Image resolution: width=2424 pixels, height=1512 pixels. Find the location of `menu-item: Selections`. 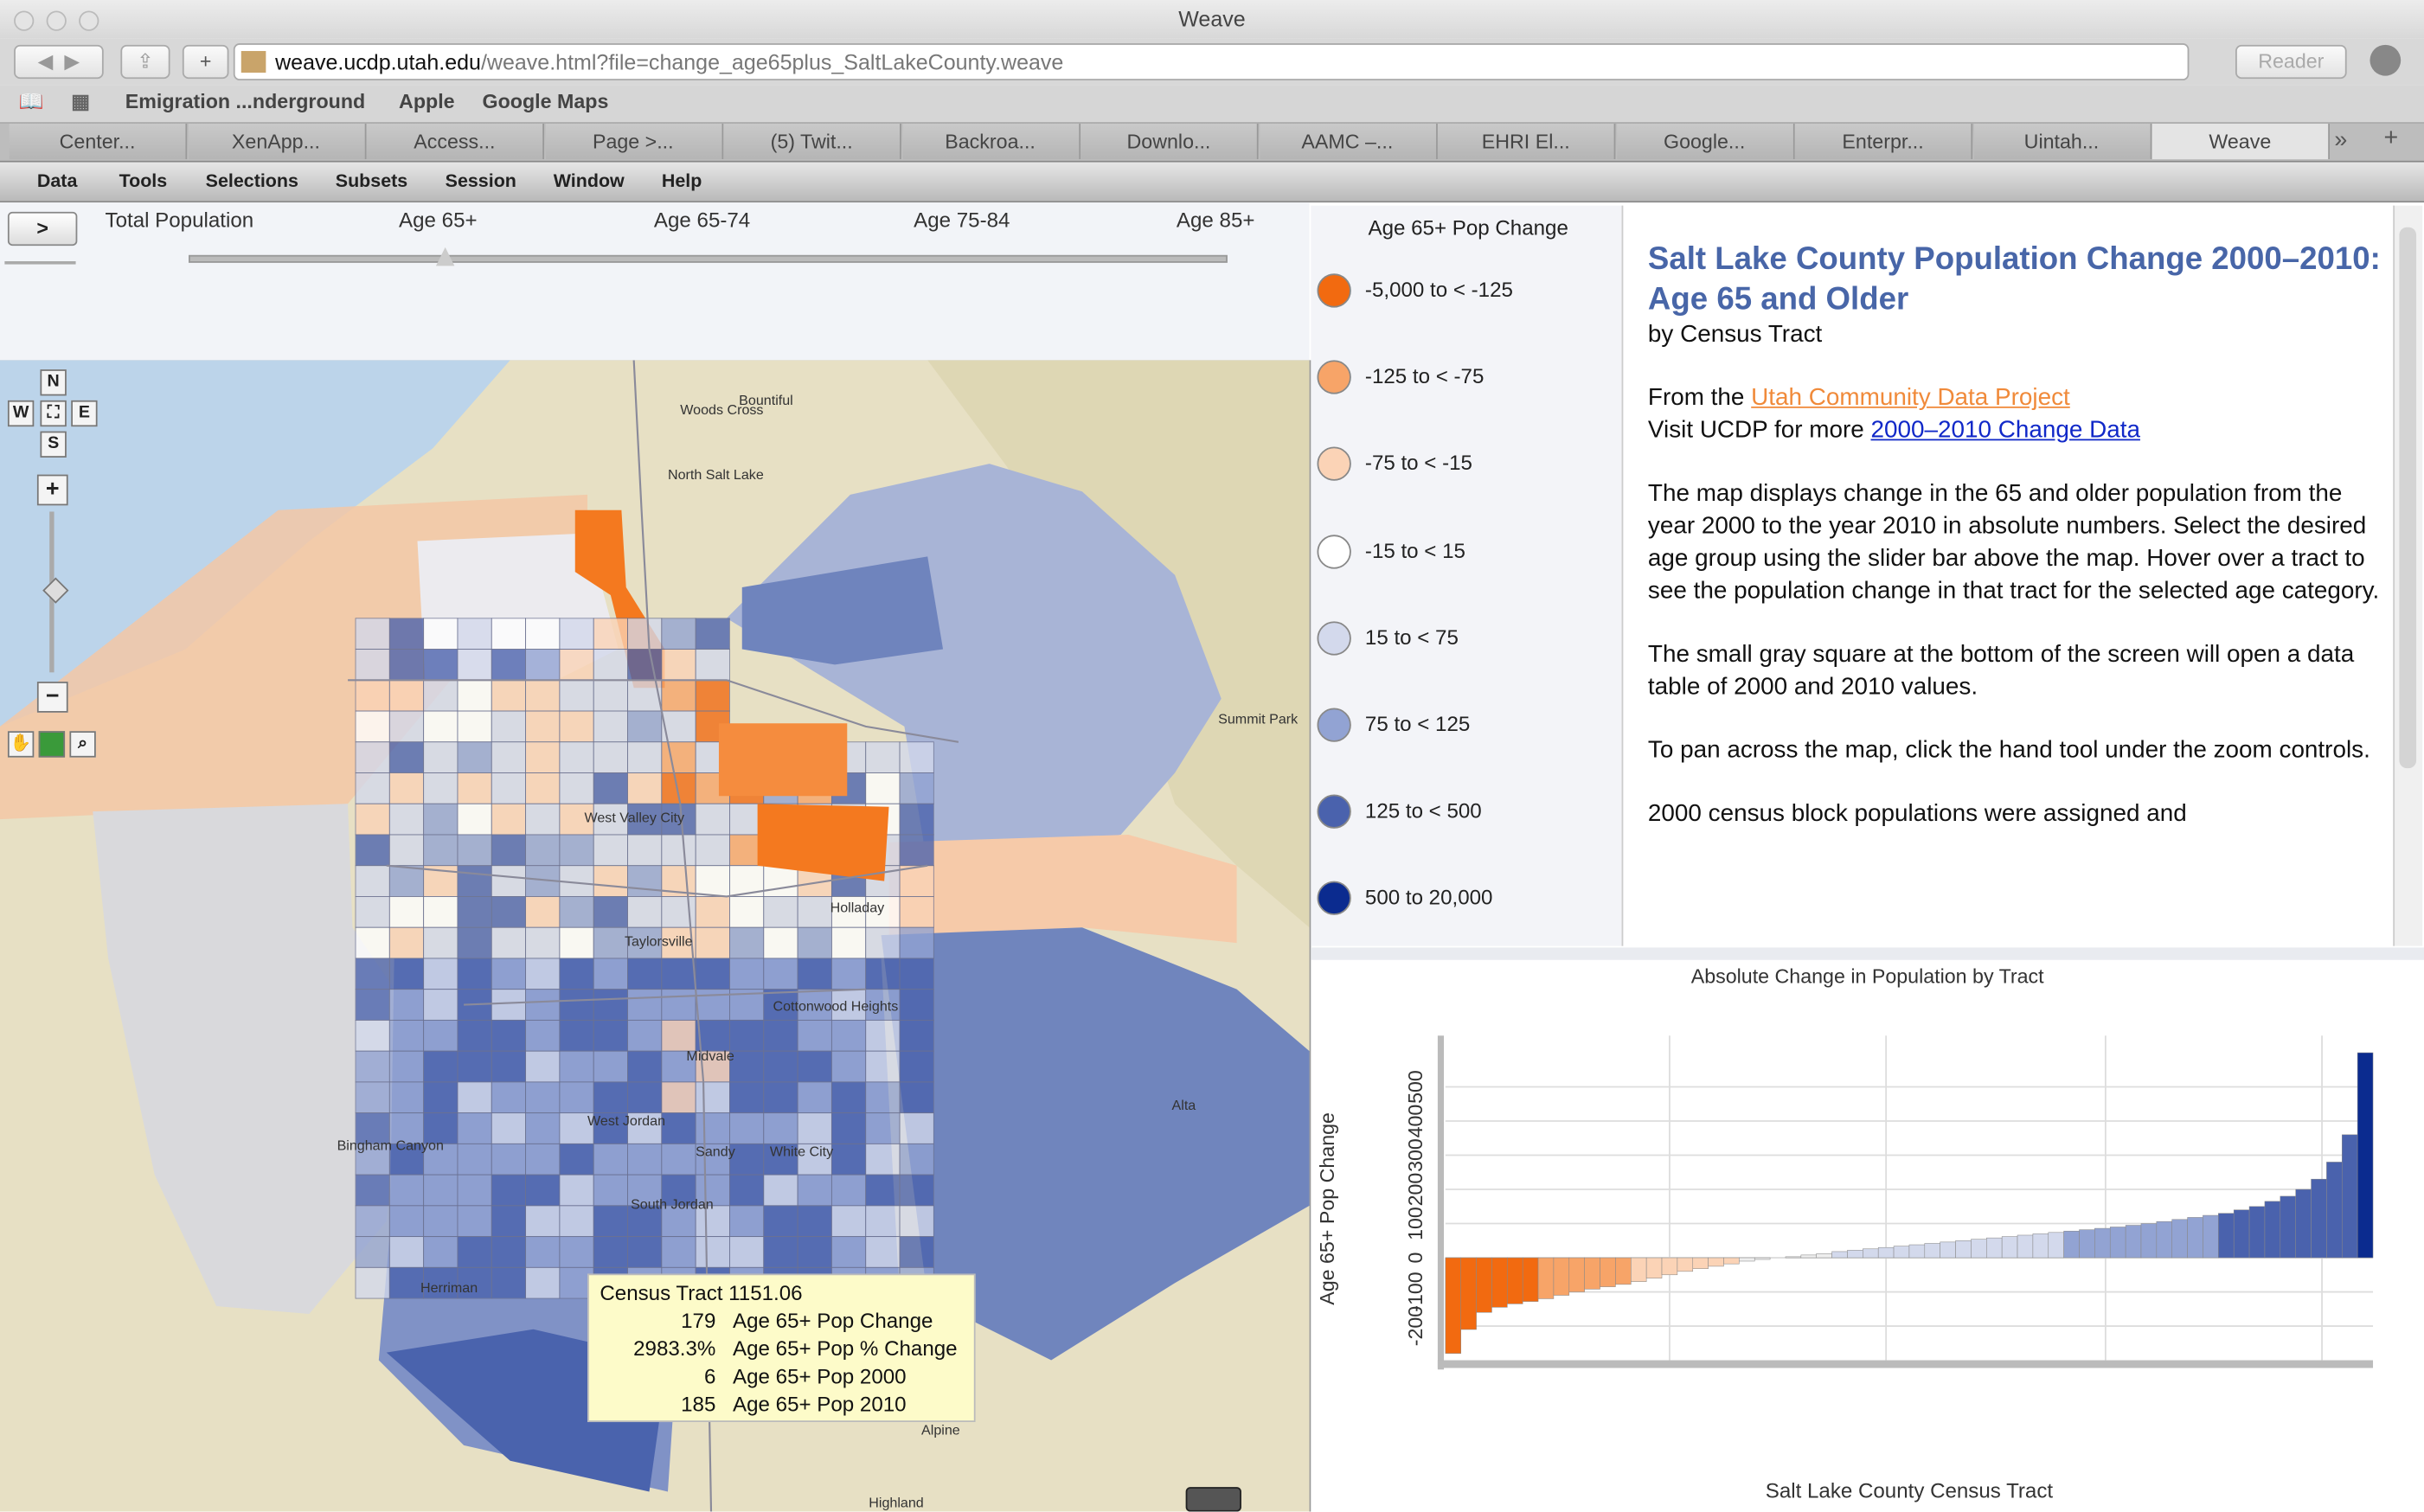

menu-item: Selections is located at coordinates (251, 181).